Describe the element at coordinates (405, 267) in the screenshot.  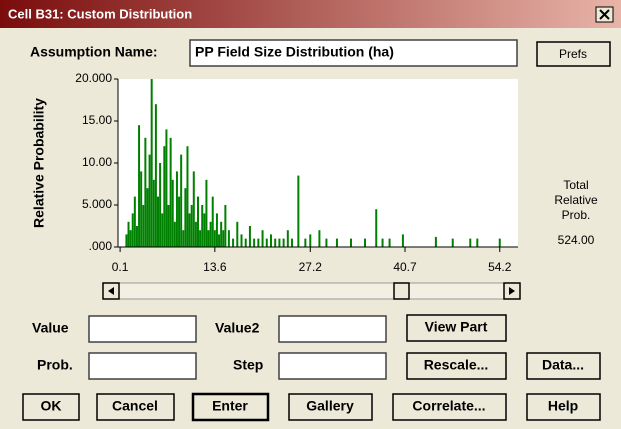
I see `x-tick-label: 40.7` at that location.